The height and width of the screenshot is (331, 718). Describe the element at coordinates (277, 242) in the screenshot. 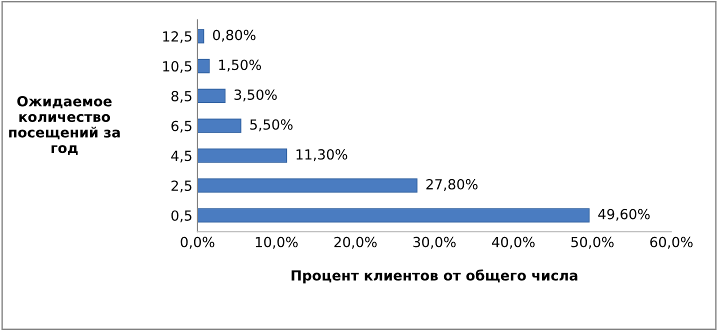

I see `x-tick-label: 10,0%` at that location.